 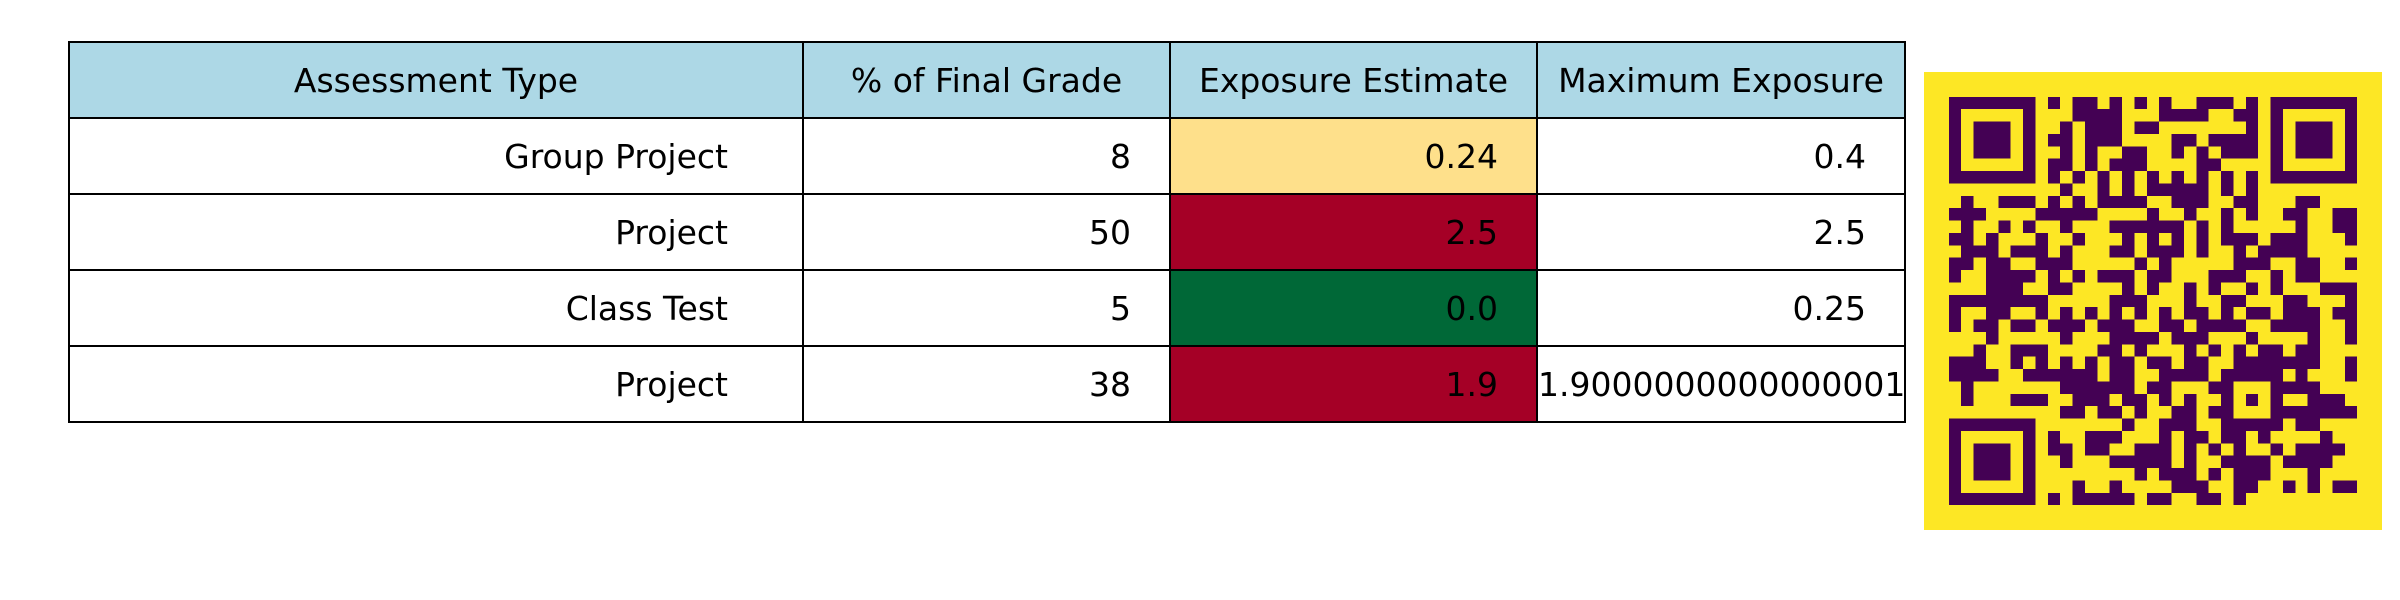 What do you see at coordinates (436, 232) in the screenshot?
I see `cell-assessment-type: Project` at bounding box center [436, 232].